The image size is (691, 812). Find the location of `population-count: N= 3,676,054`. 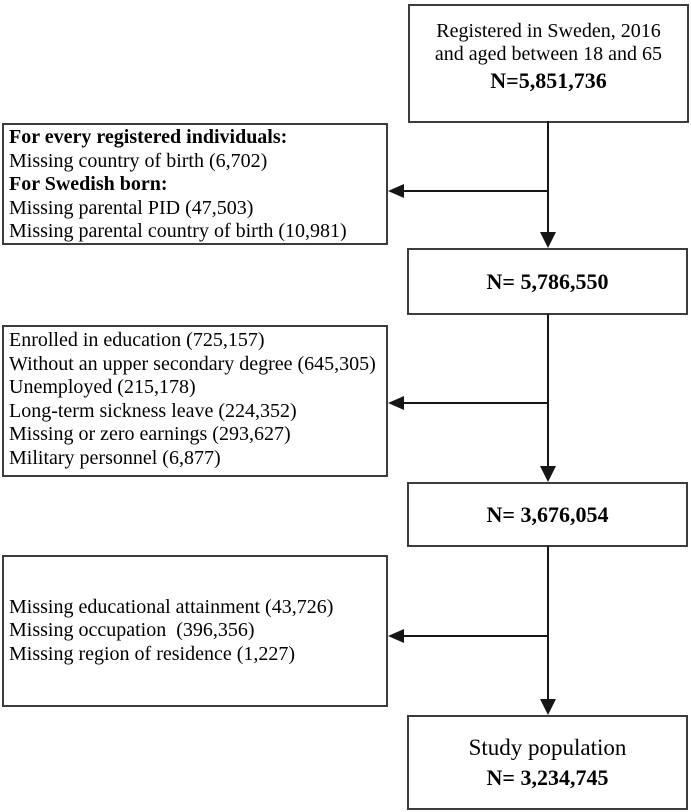

population-count: N= 3,676,054 is located at coordinates (547, 514).